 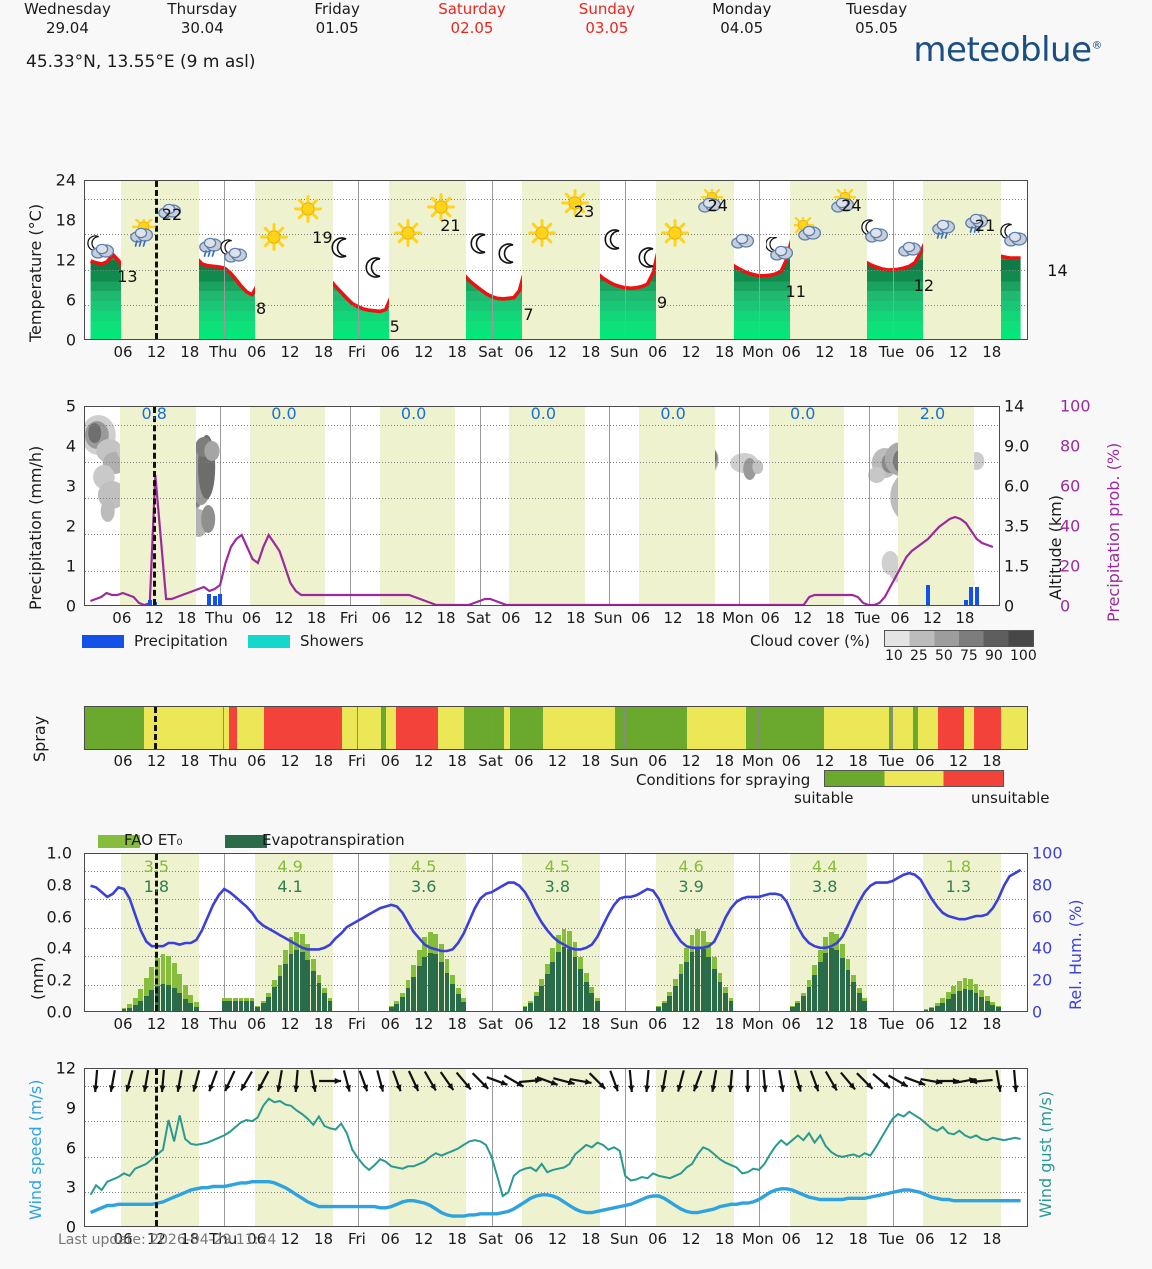 What do you see at coordinates (509, 254) in the screenshot?
I see `weather-icon-moon` at bounding box center [509, 254].